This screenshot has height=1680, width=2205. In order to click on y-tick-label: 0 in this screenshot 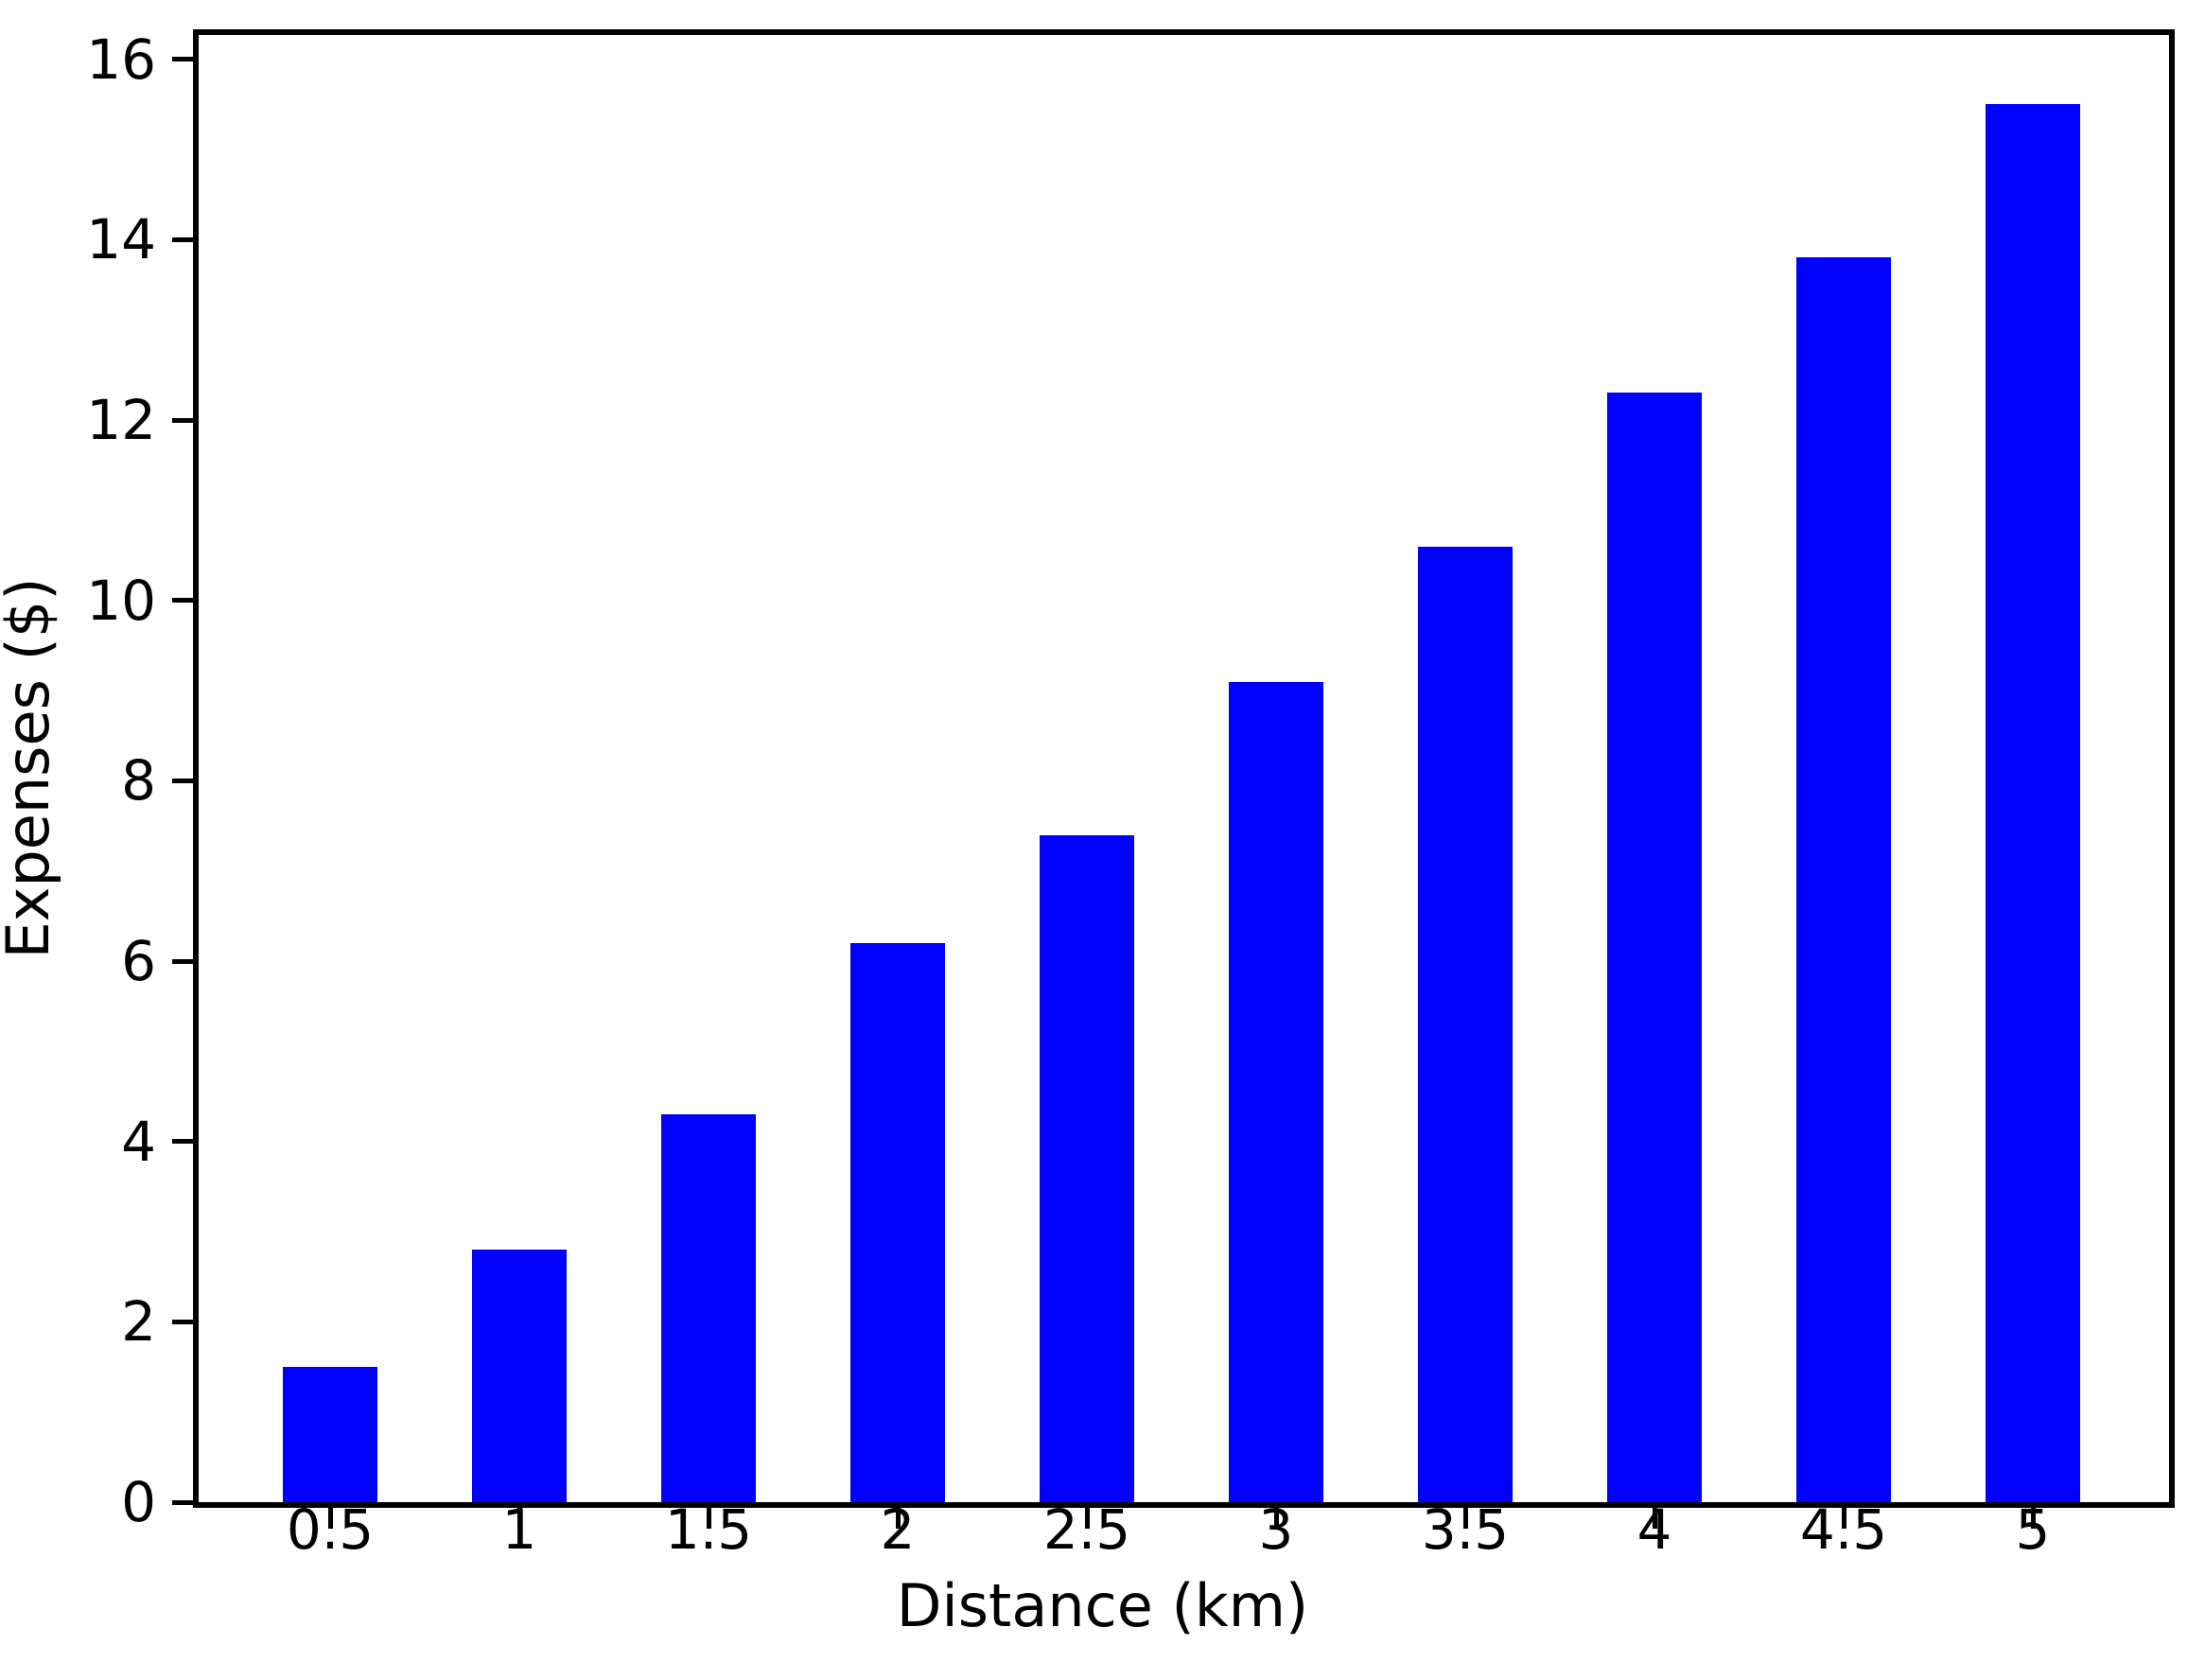, I will do `click(138, 1502)`.